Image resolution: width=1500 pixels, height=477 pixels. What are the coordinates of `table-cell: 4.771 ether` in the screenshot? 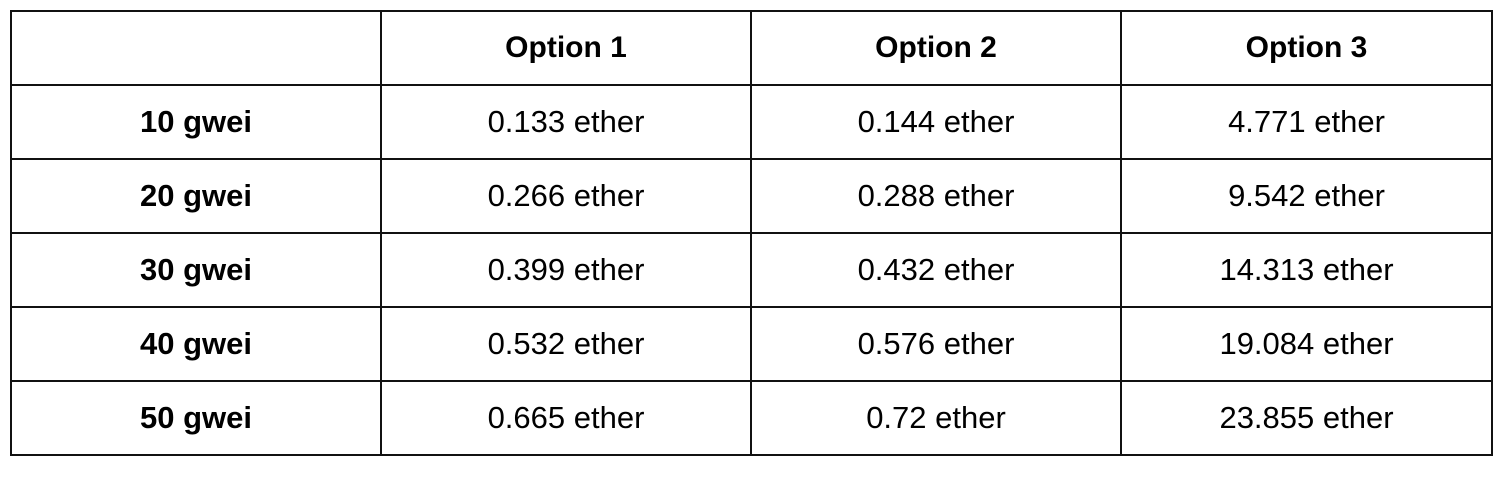 It's located at (1306, 122).